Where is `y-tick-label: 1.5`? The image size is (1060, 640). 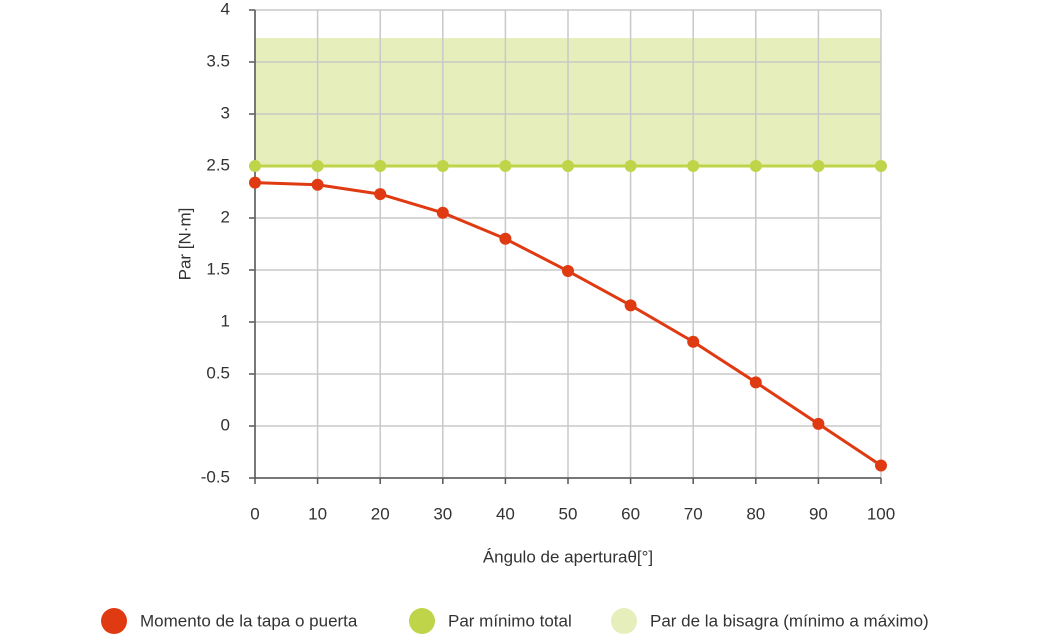
y-tick-label: 1.5 is located at coordinates (218, 268).